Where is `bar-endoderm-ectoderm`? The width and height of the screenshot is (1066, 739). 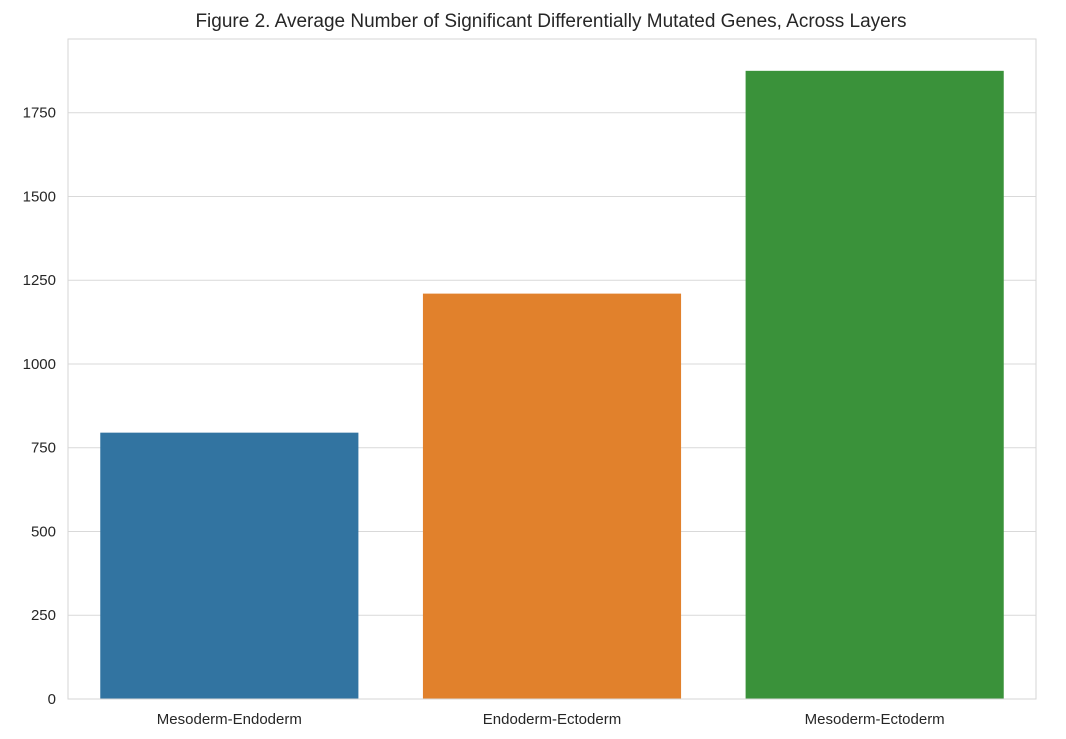 bar-endoderm-ectoderm is located at coordinates (552, 496).